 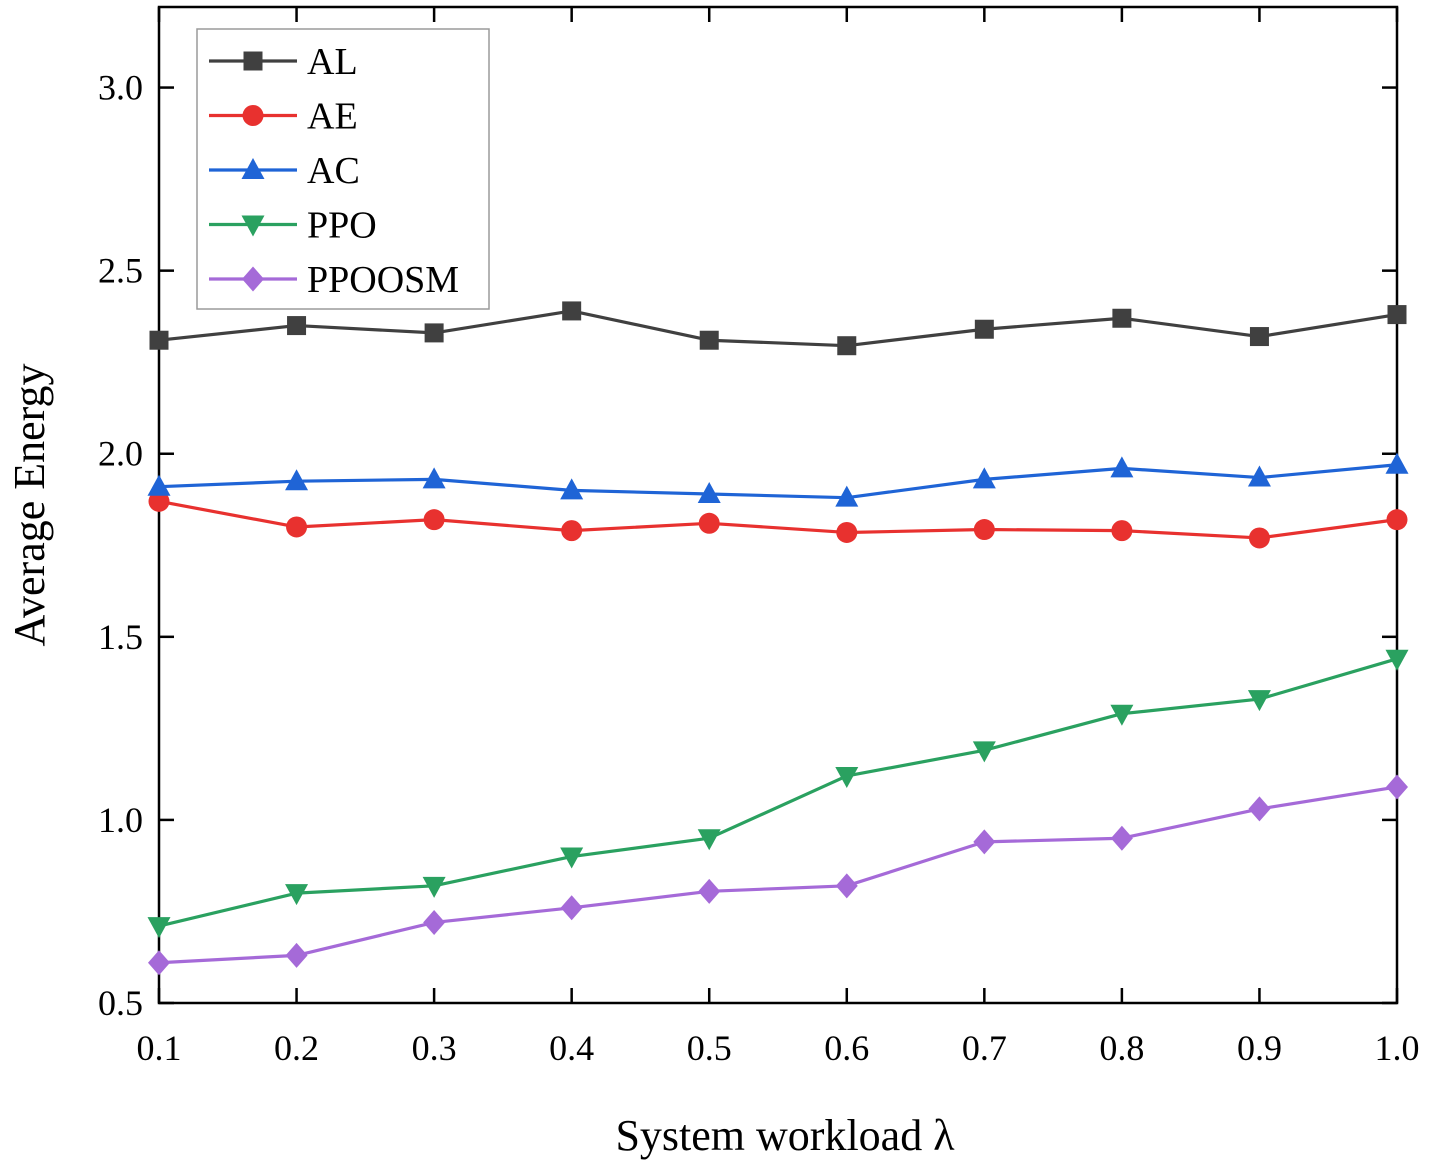 What do you see at coordinates (1397, 1048) in the screenshot?
I see `x-tick-label: 1.0` at bounding box center [1397, 1048].